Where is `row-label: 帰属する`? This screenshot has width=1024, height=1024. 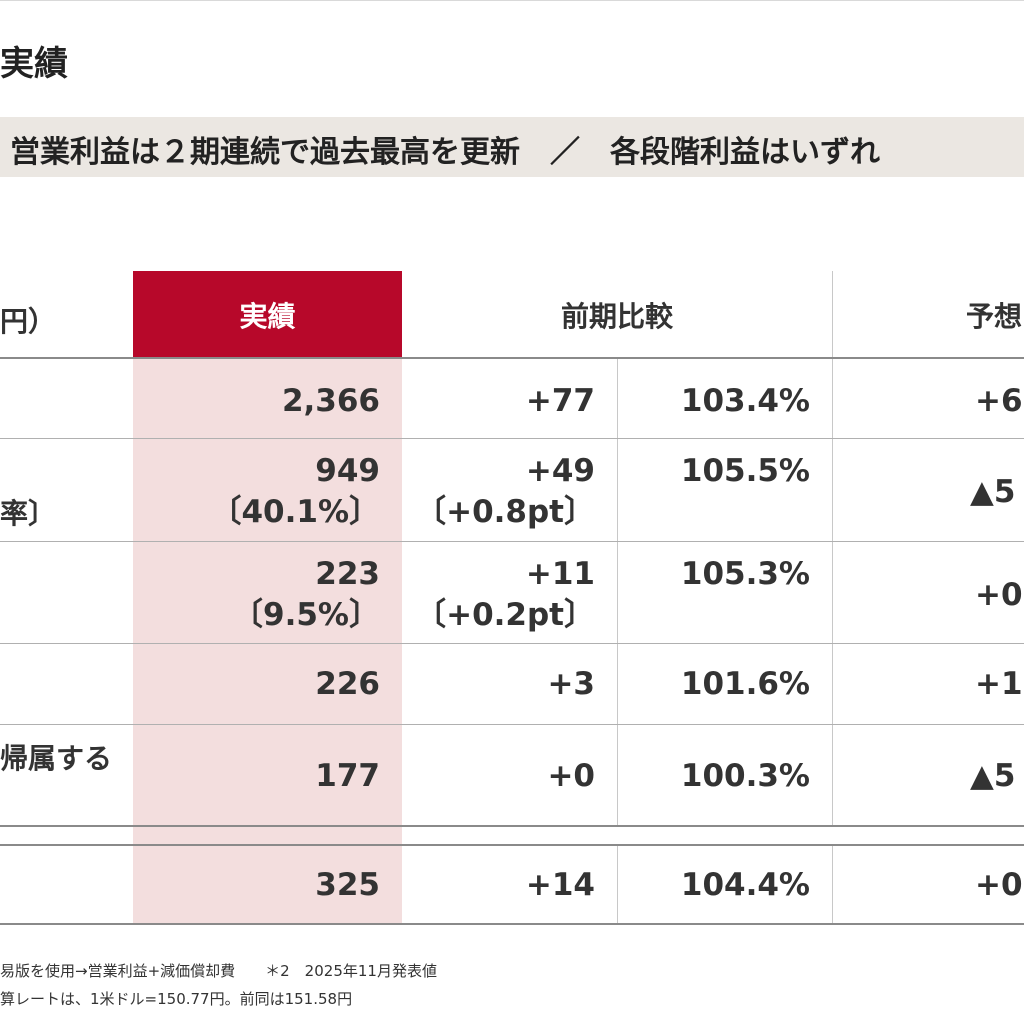
row-label: 帰属する is located at coordinates (56, 758).